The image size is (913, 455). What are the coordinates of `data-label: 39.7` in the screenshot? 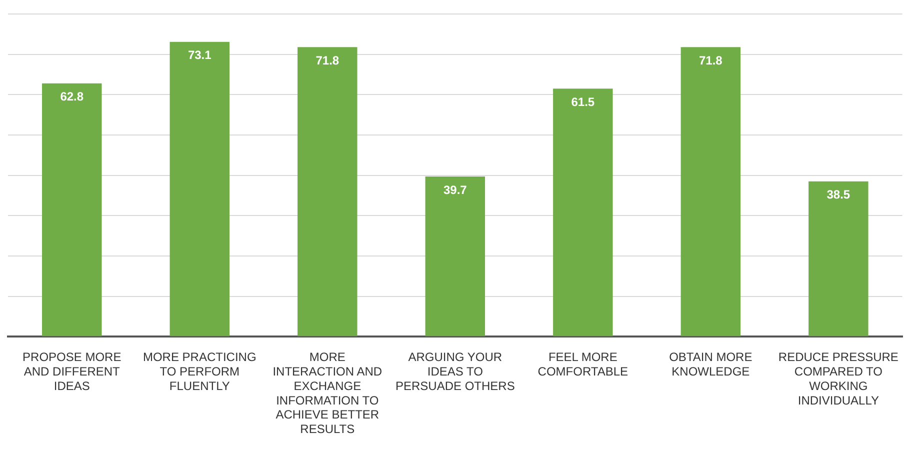 It's located at (455, 189).